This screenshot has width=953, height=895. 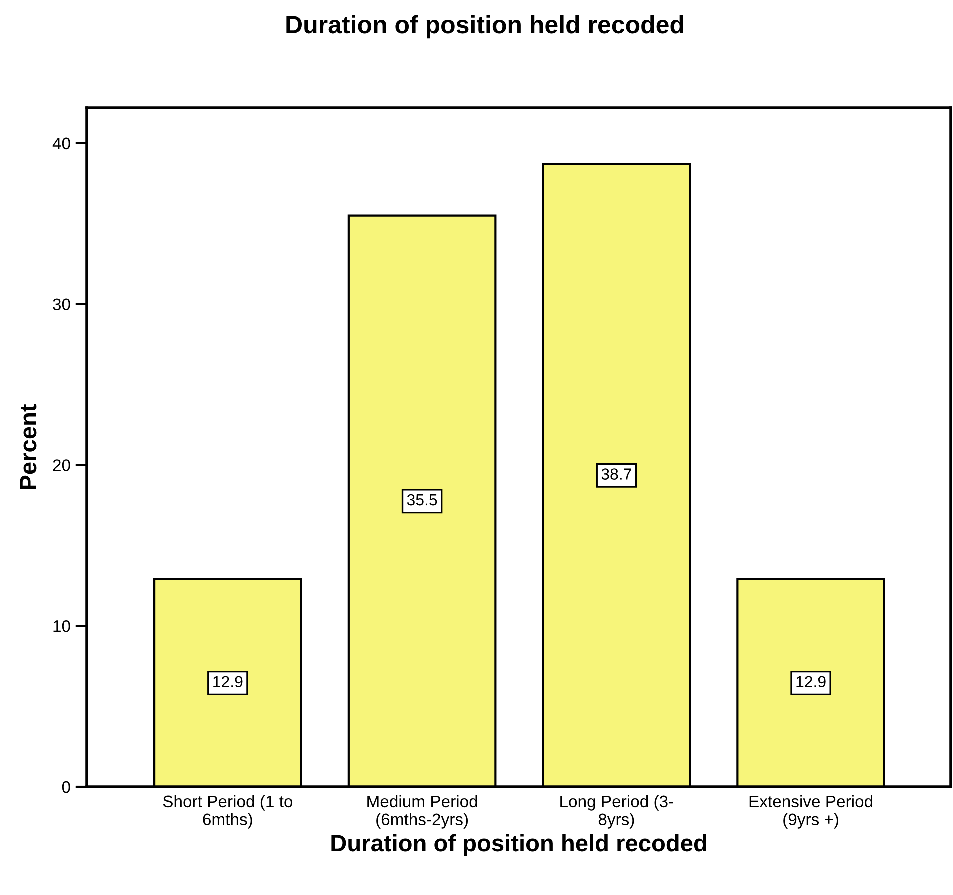 What do you see at coordinates (61, 144) in the screenshot?
I see `y-tick-label: 40` at bounding box center [61, 144].